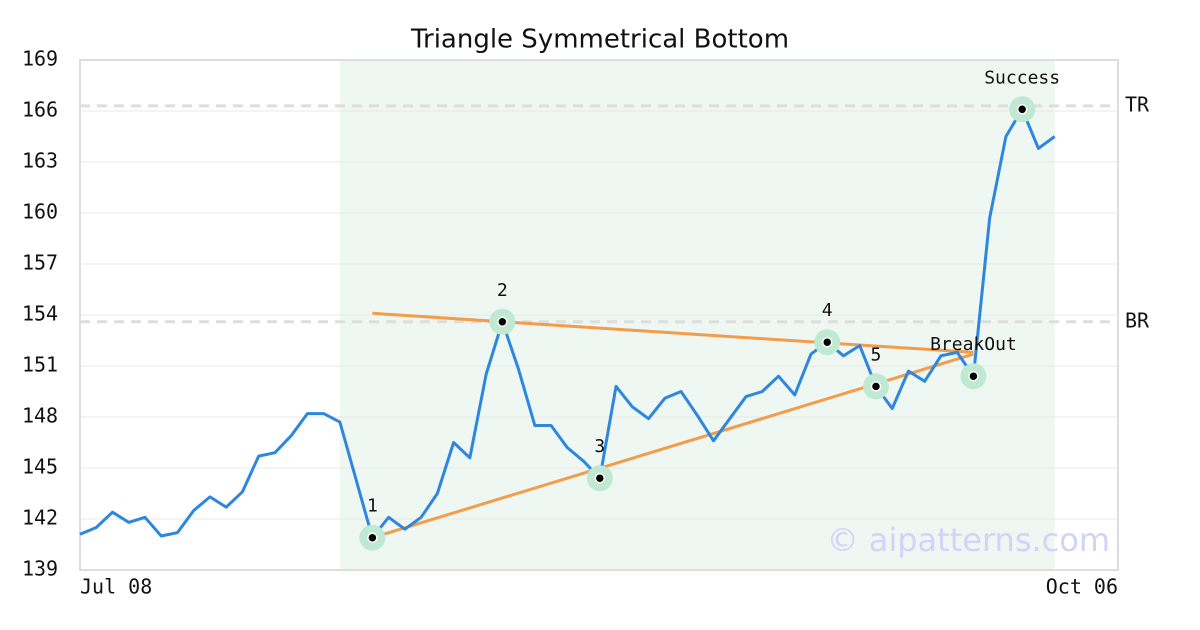 Image resolution: width=1200 pixels, height=630 pixels. I want to click on point-label: Success, so click(1022, 77).